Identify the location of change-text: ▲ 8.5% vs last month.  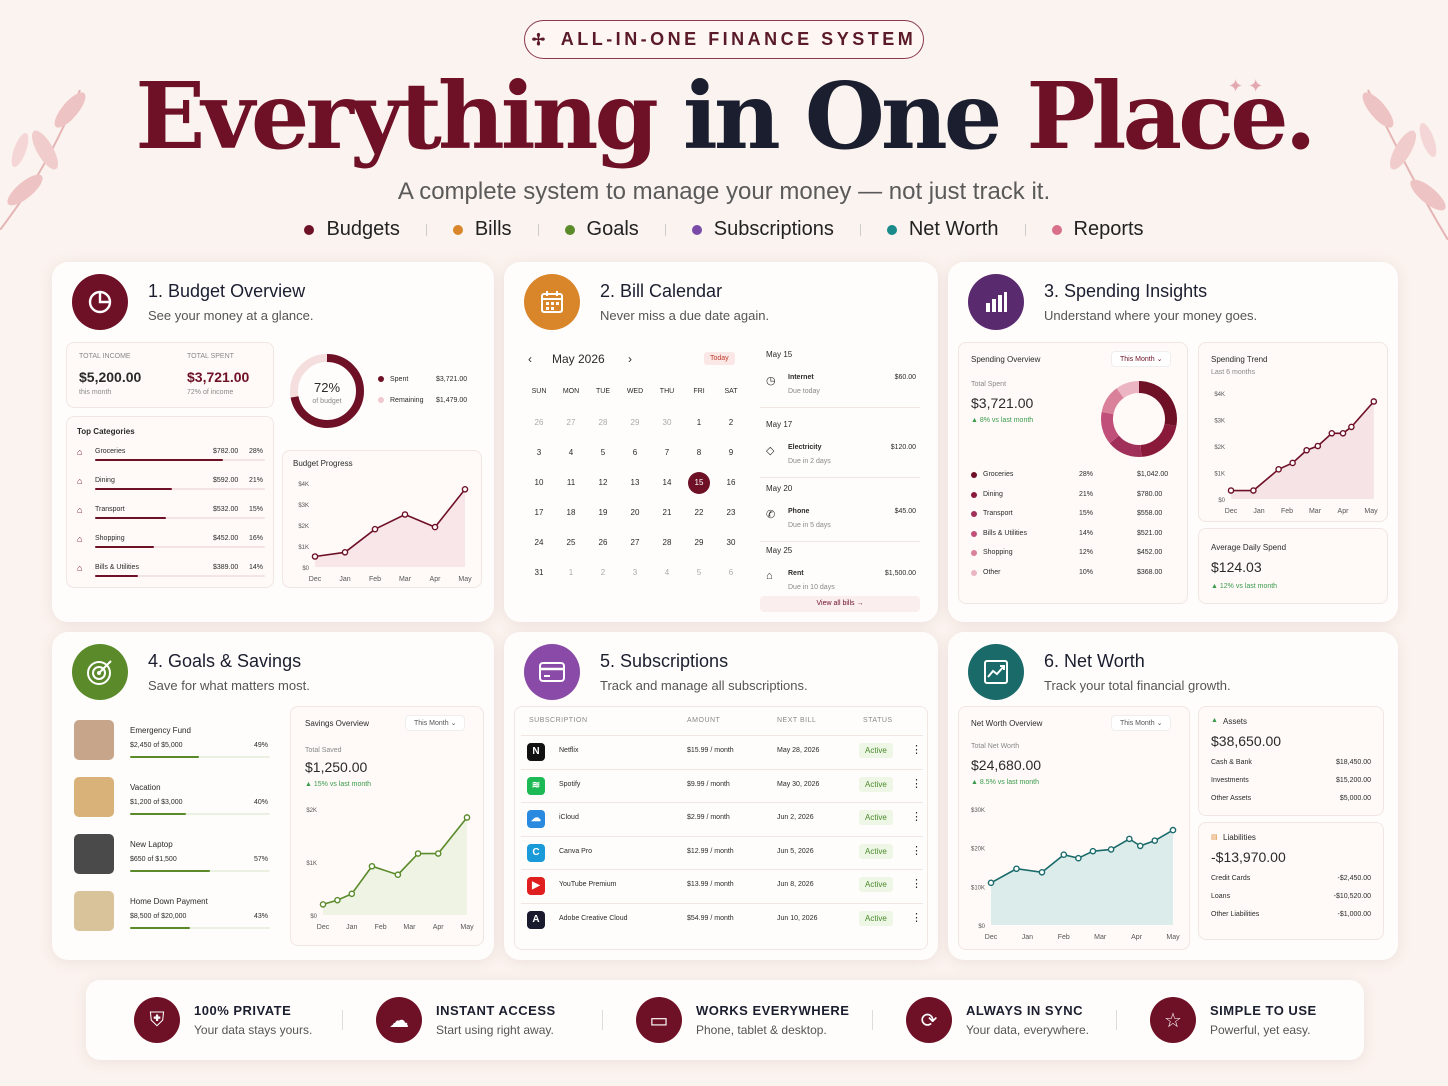
(1005, 782).